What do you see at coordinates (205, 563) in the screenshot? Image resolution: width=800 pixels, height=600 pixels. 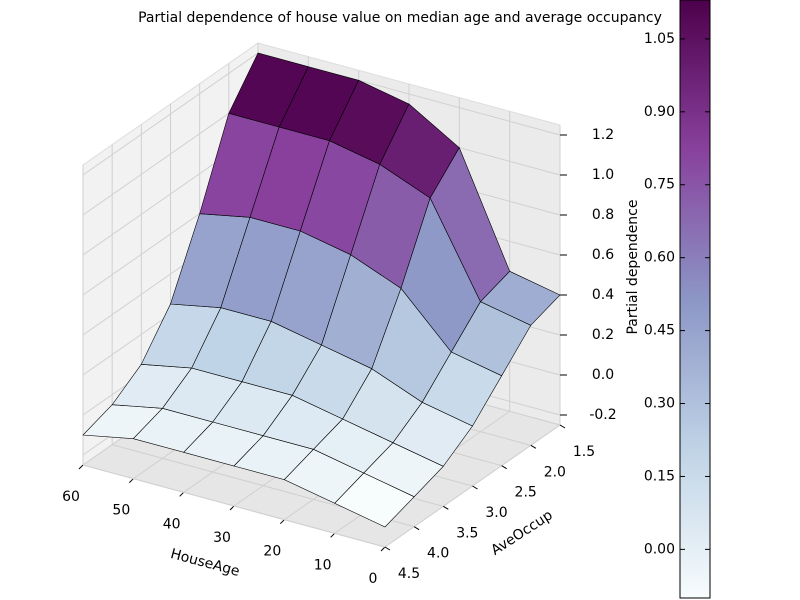 I see `x-axis-title: HouseAge` at bounding box center [205, 563].